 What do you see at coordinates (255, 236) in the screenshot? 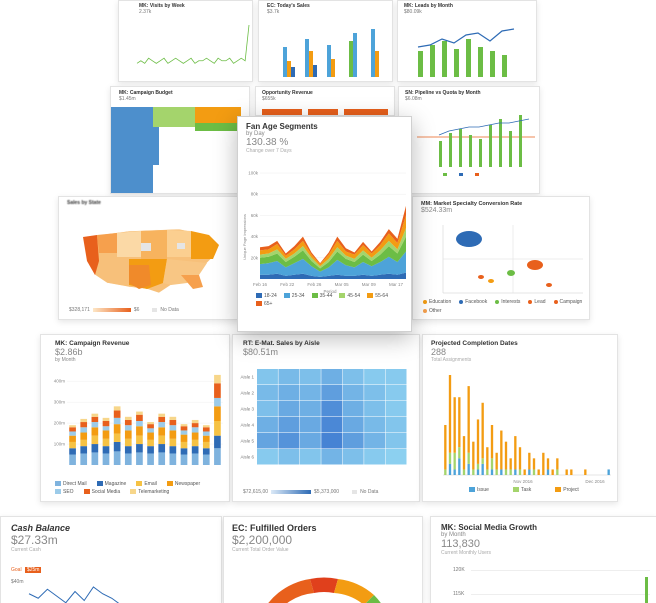
I see `y-tick-label: 40k` at bounding box center [255, 236].